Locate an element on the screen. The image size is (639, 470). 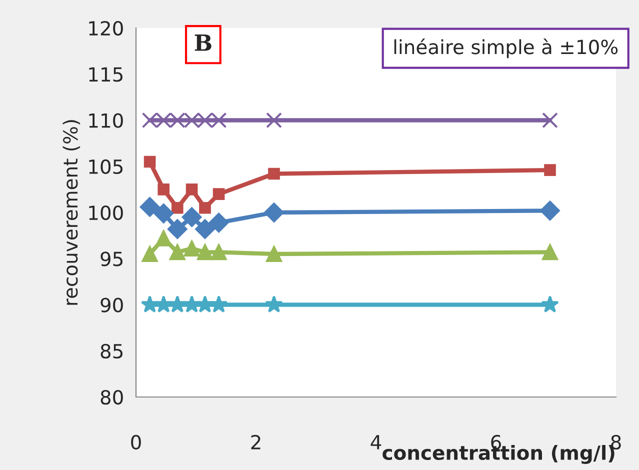
x-tick-label: 4 is located at coordinates (376, 442).